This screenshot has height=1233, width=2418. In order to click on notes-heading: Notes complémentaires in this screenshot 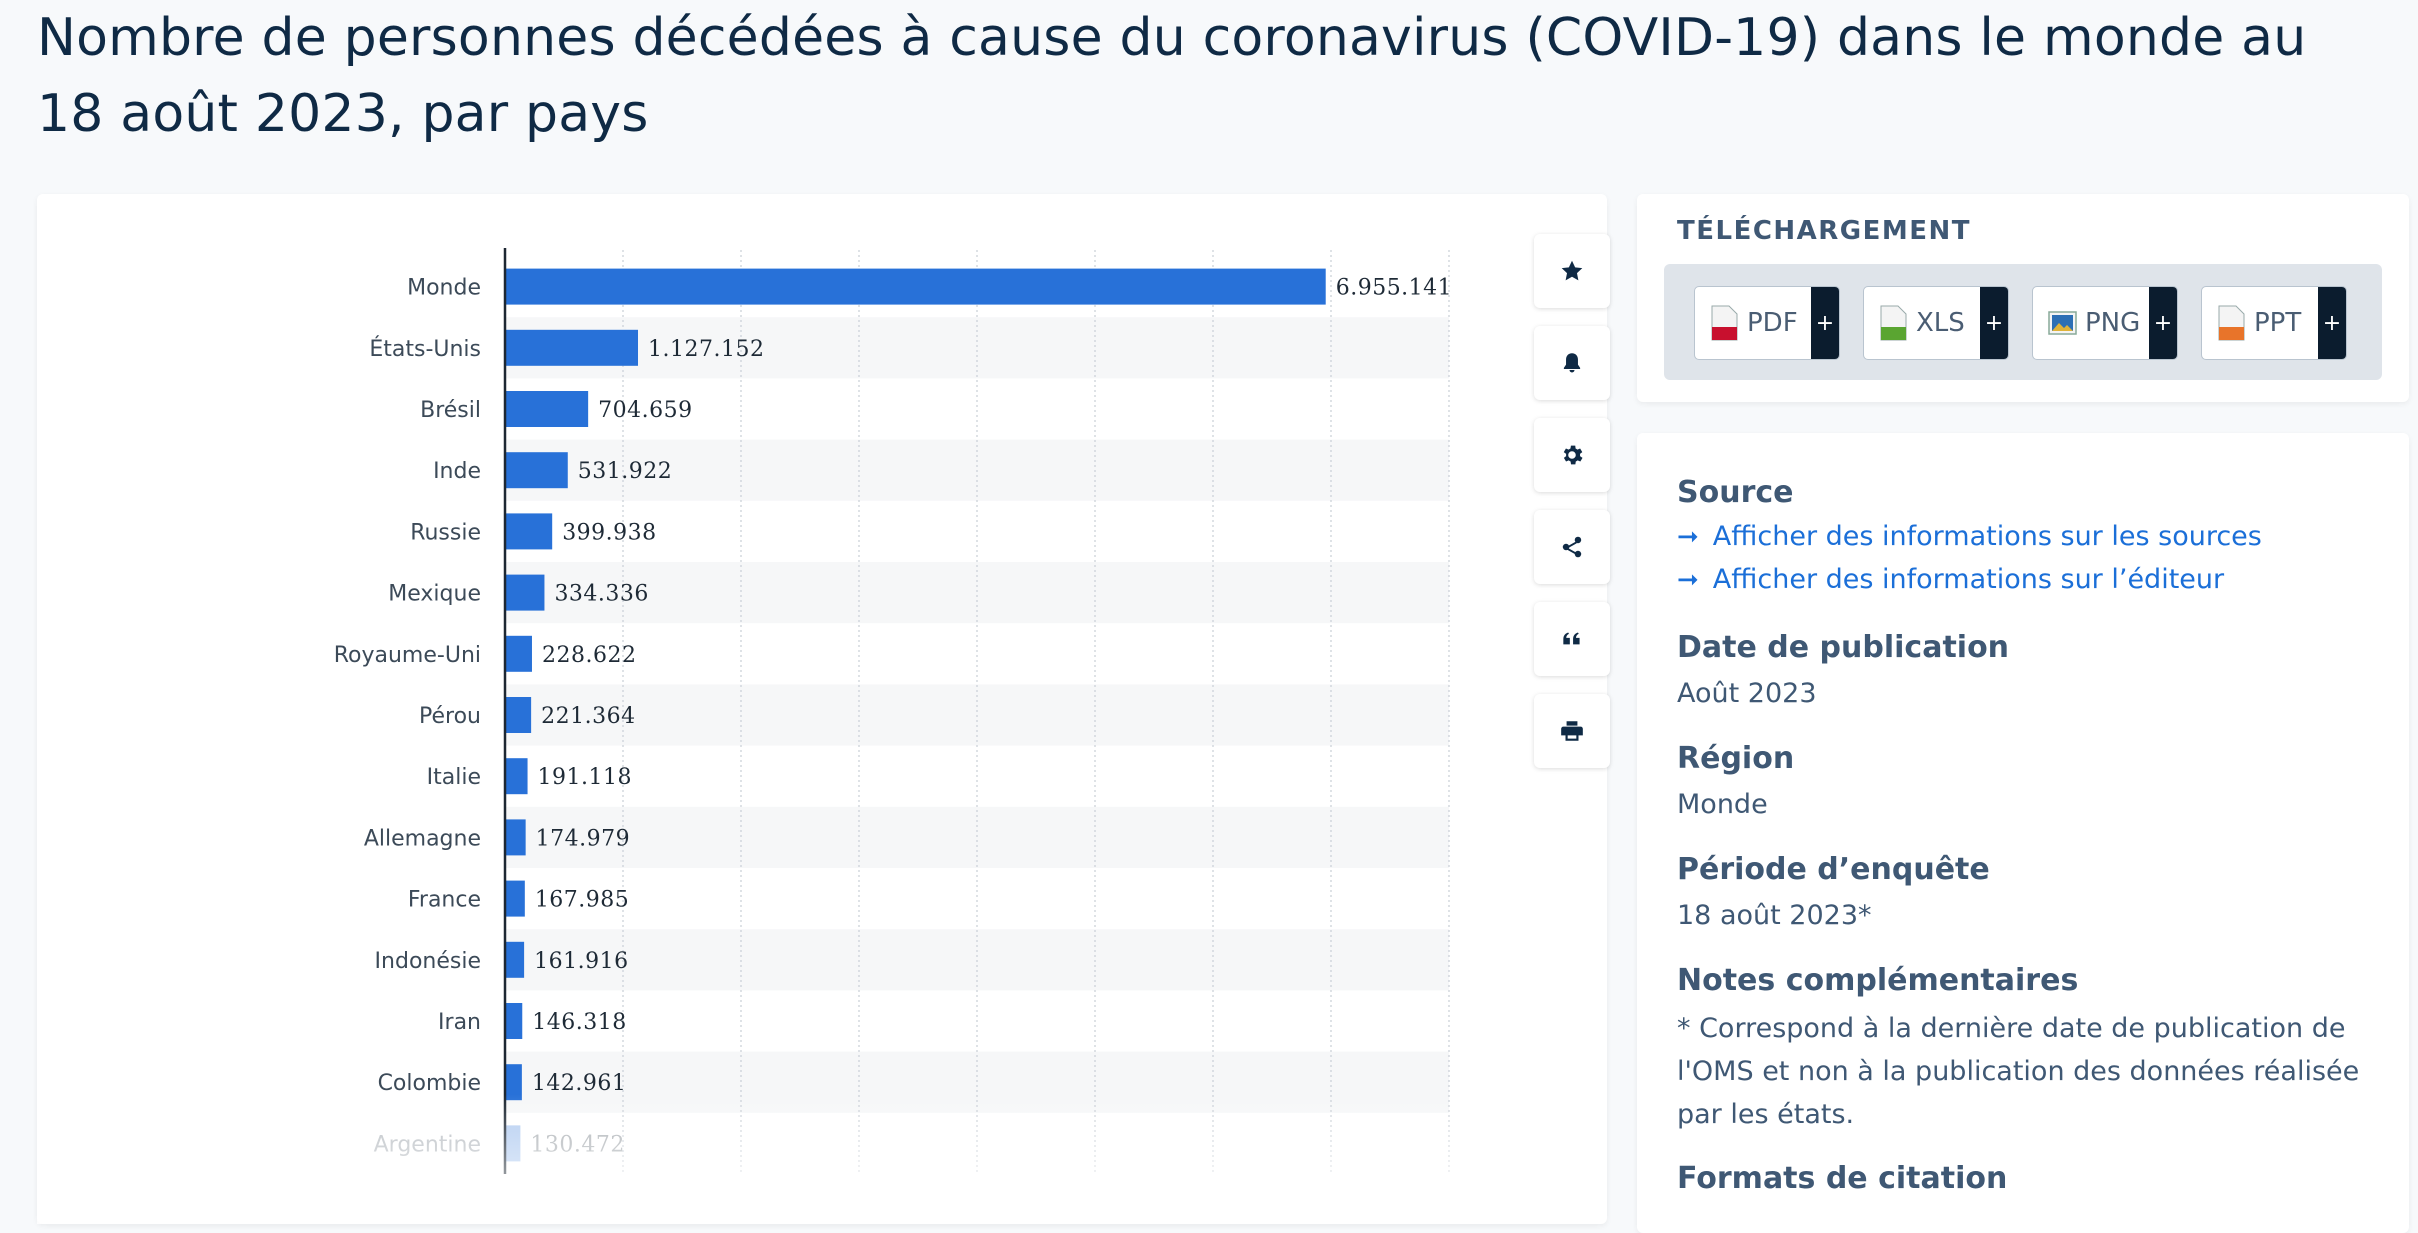, I will do `click(1878, 980)`.